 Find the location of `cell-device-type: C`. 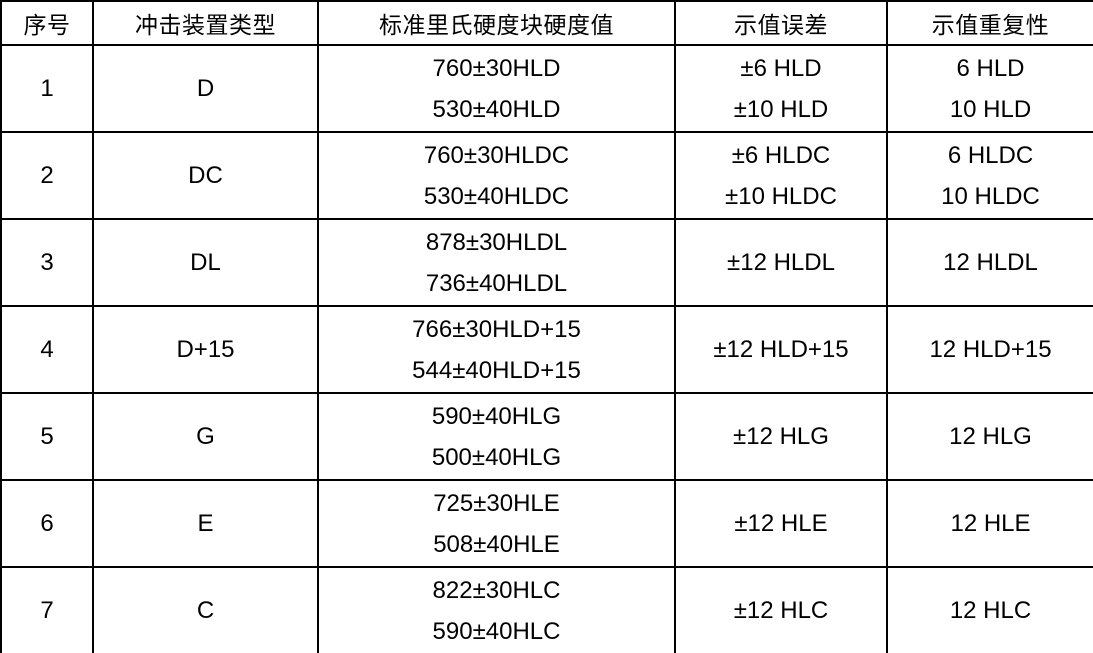

cell-device-type: C is located at coordinates (205, 609).